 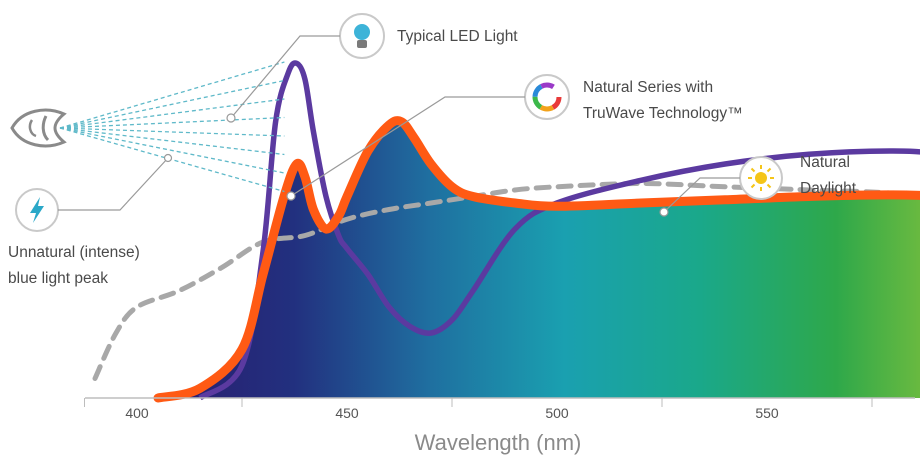 What do you see at coordinates (663, 113) in the screenshot?
I see `natural-series-label-line2: TruWave Technology™` at bounding box center [663, 113].